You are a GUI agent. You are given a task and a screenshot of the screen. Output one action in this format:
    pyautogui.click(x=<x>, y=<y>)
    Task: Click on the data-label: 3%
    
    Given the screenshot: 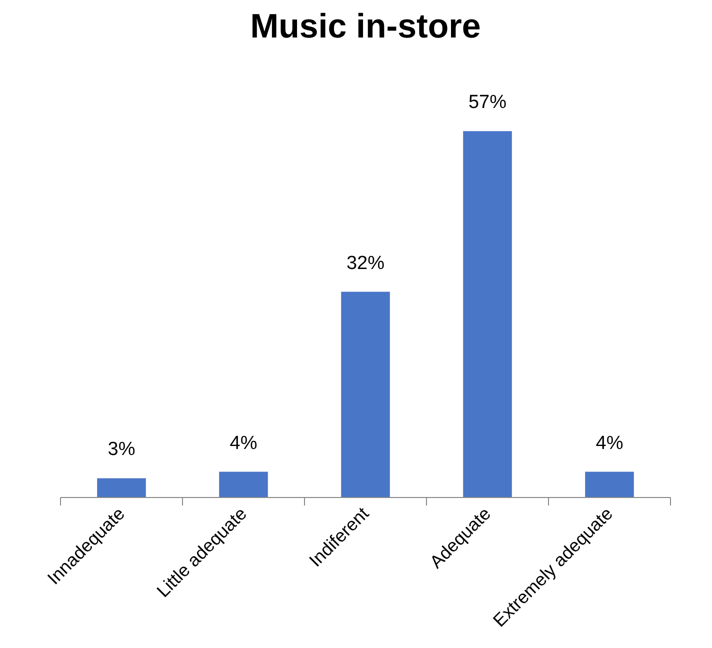 What is the action you would take?
    pyautogui.click(x=122, y=449)
    